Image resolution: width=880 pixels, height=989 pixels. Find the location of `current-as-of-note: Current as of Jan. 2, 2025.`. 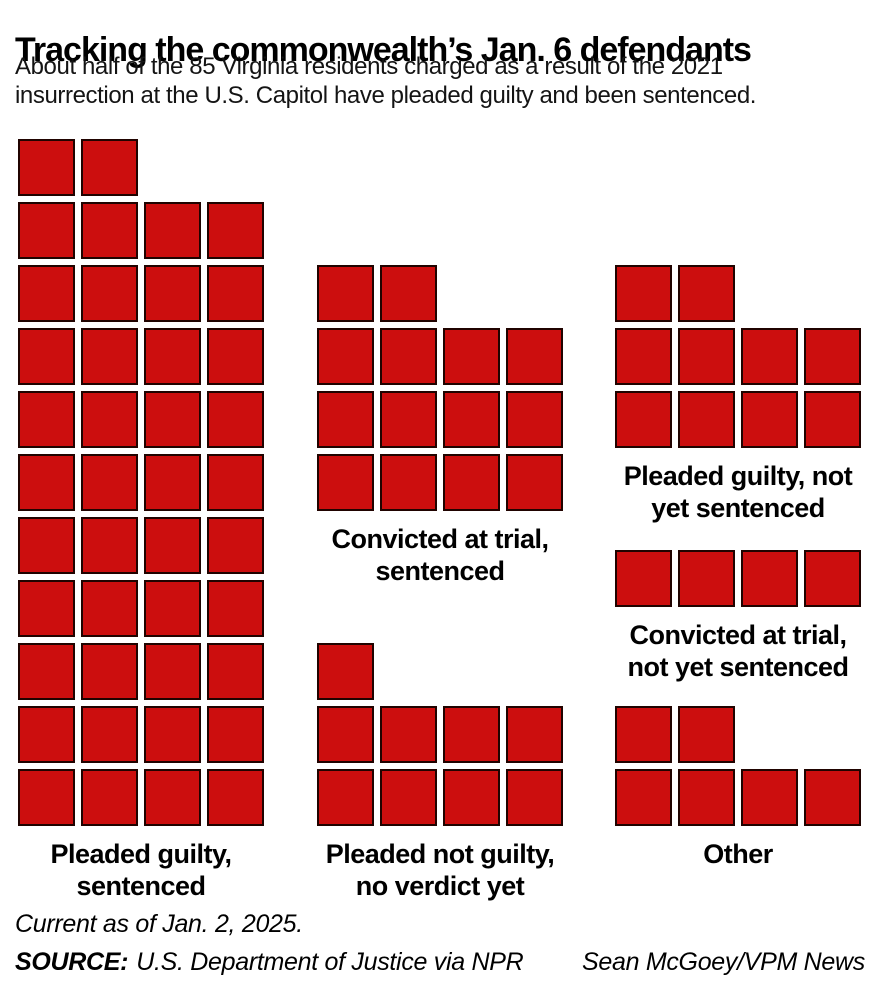

current-as-of-note: Current as of Jan. 2, 2025. is located at coordinates (159, 924).